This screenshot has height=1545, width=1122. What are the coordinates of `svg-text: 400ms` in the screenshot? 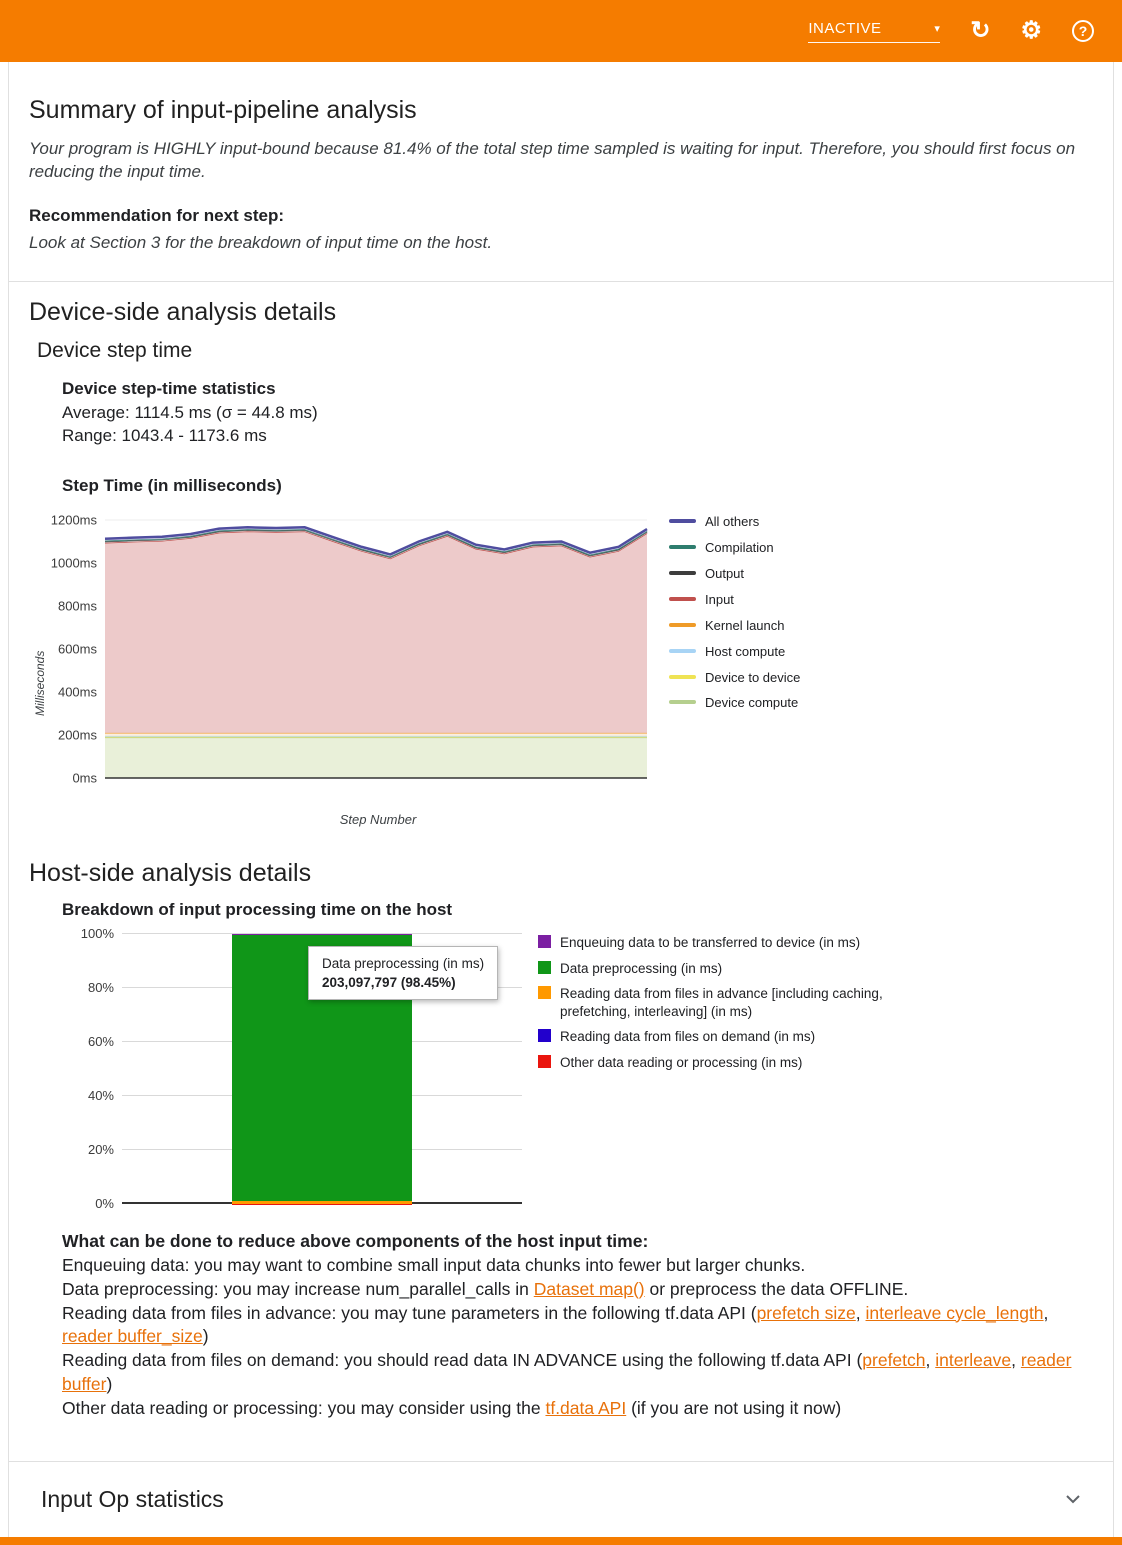 It's located at (78, 692).